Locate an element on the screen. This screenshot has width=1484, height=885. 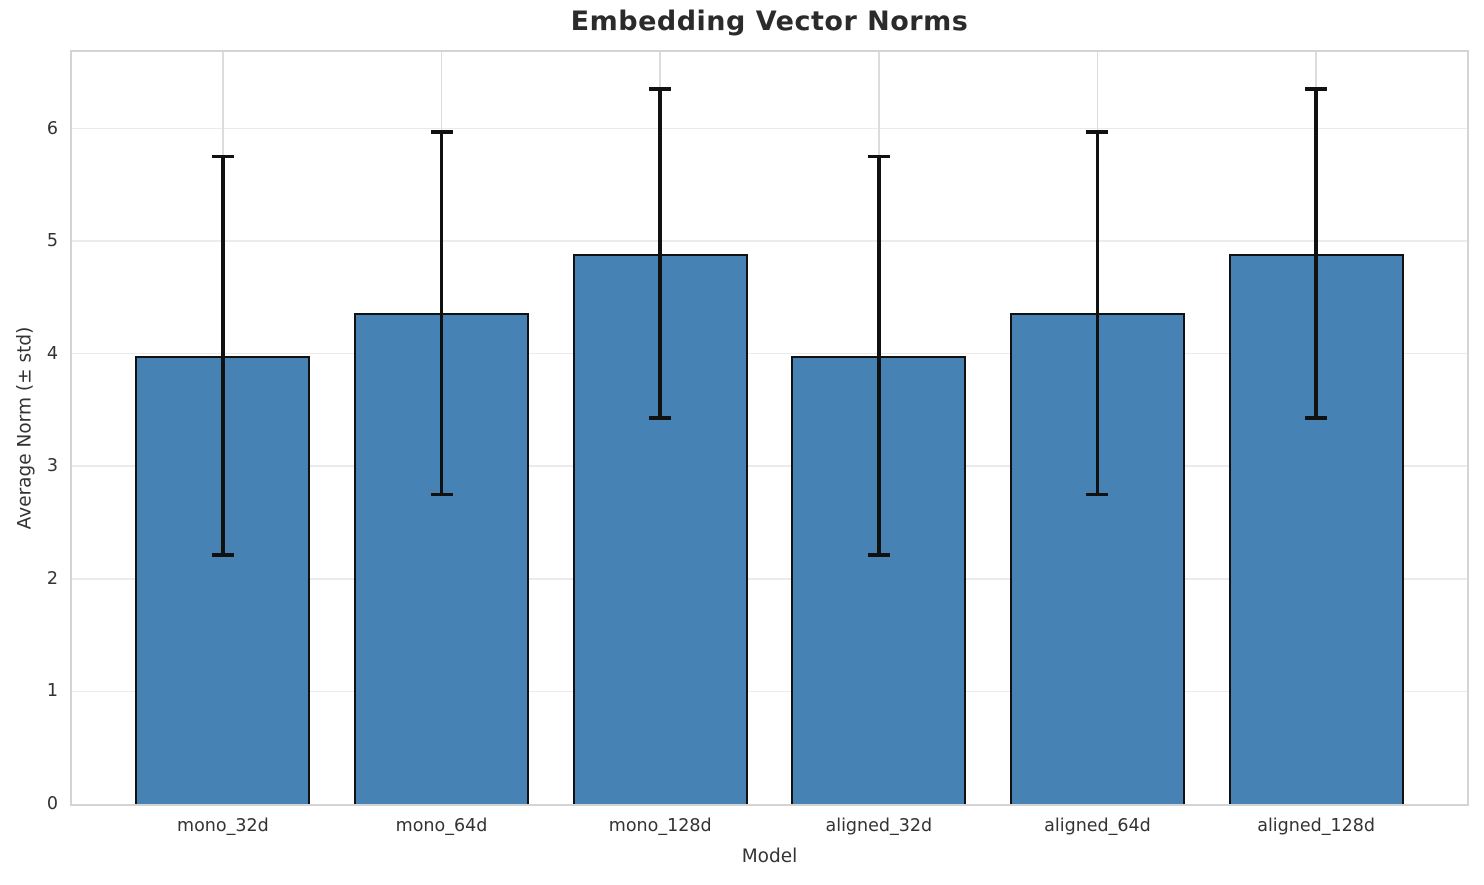
x-axis-label: Model is located at coordinates (769, 856).